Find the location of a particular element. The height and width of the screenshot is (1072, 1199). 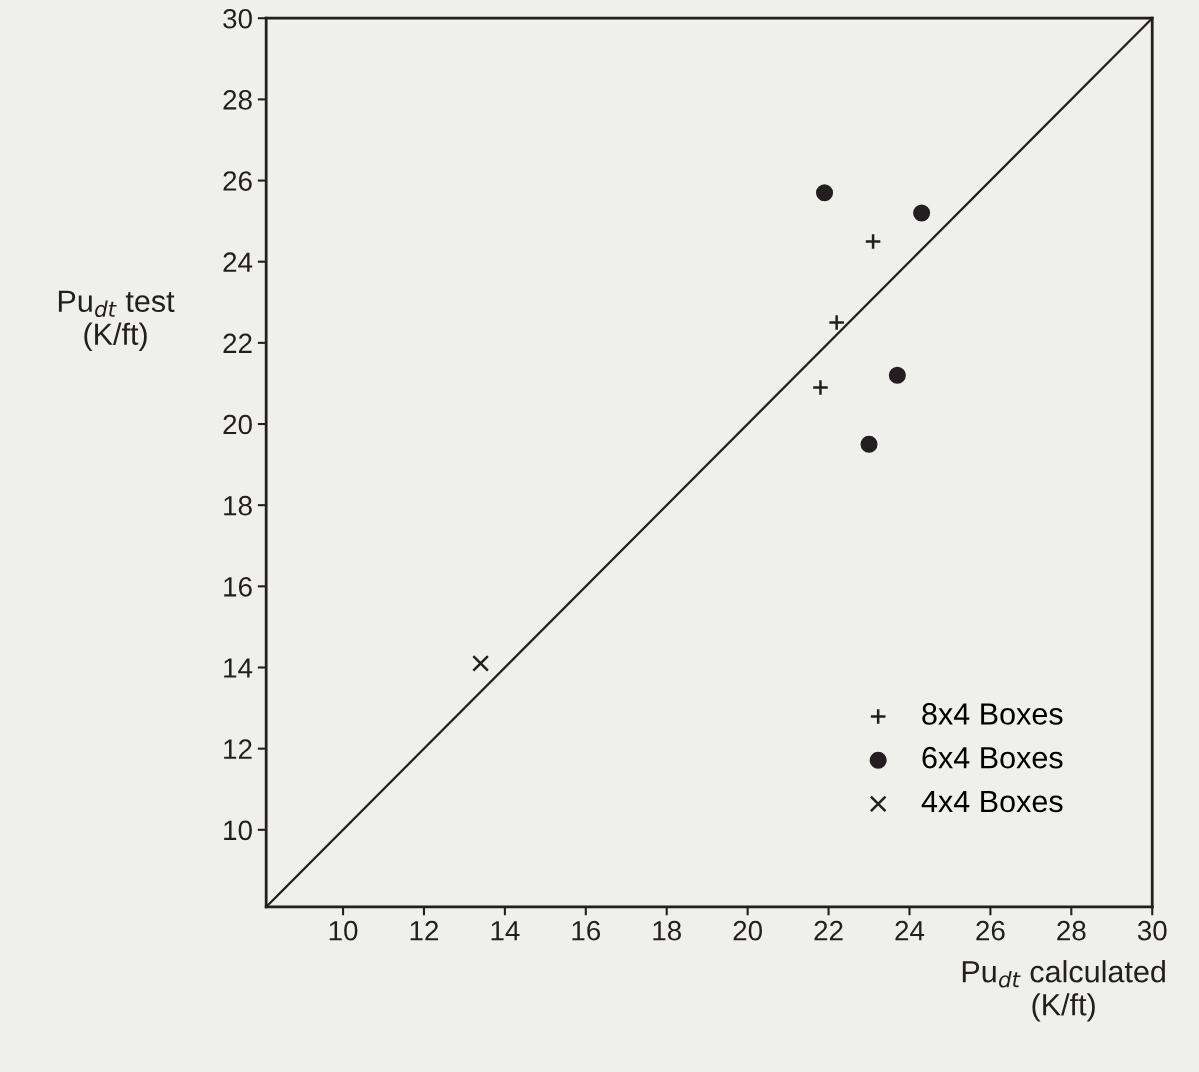

y-tick-label: 22 is located at coordinates (237, 343).